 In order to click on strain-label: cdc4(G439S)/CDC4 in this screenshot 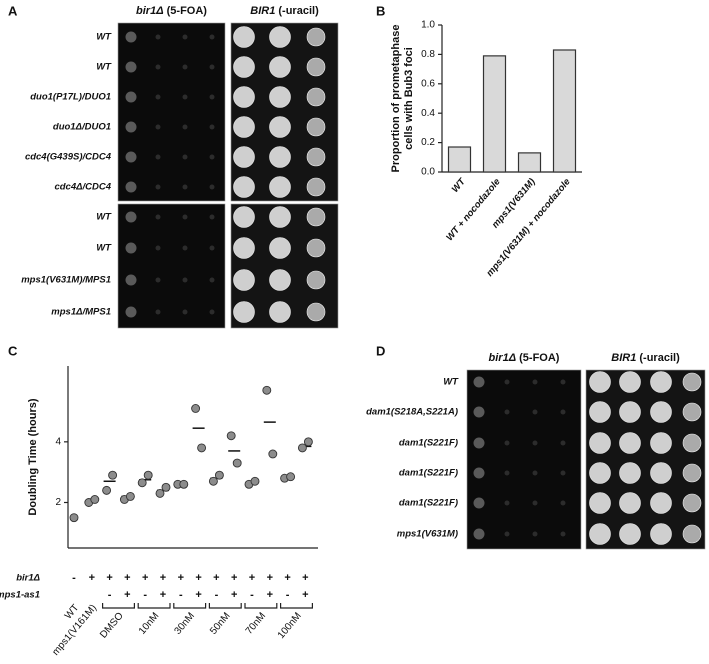, I will do `click(68, 157)`.